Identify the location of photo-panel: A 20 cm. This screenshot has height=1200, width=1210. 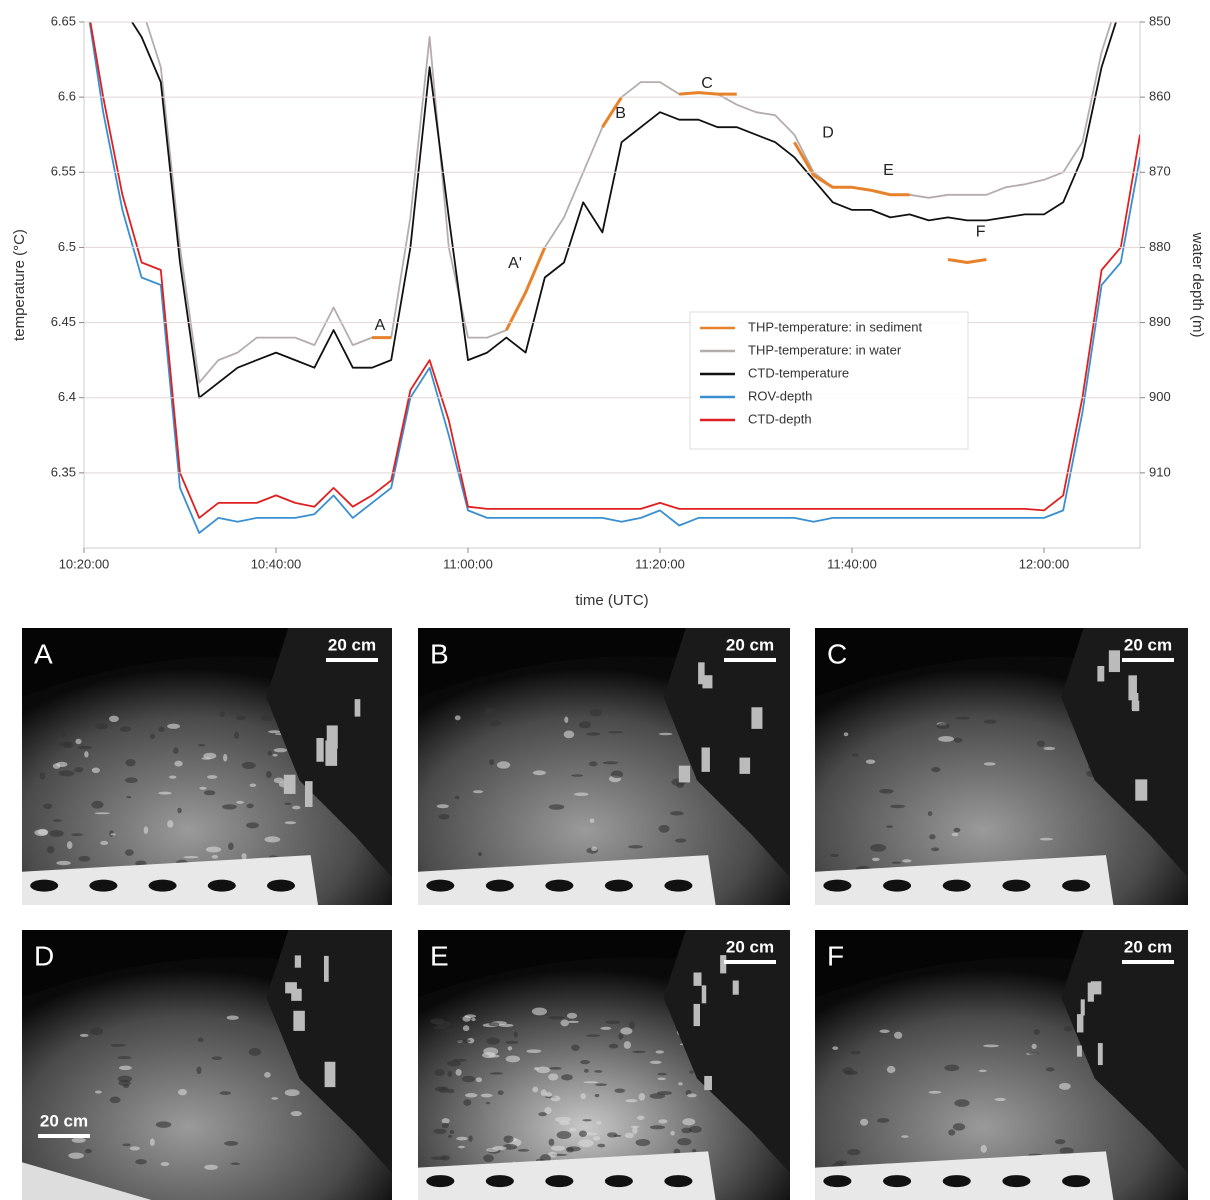
(207, 766).